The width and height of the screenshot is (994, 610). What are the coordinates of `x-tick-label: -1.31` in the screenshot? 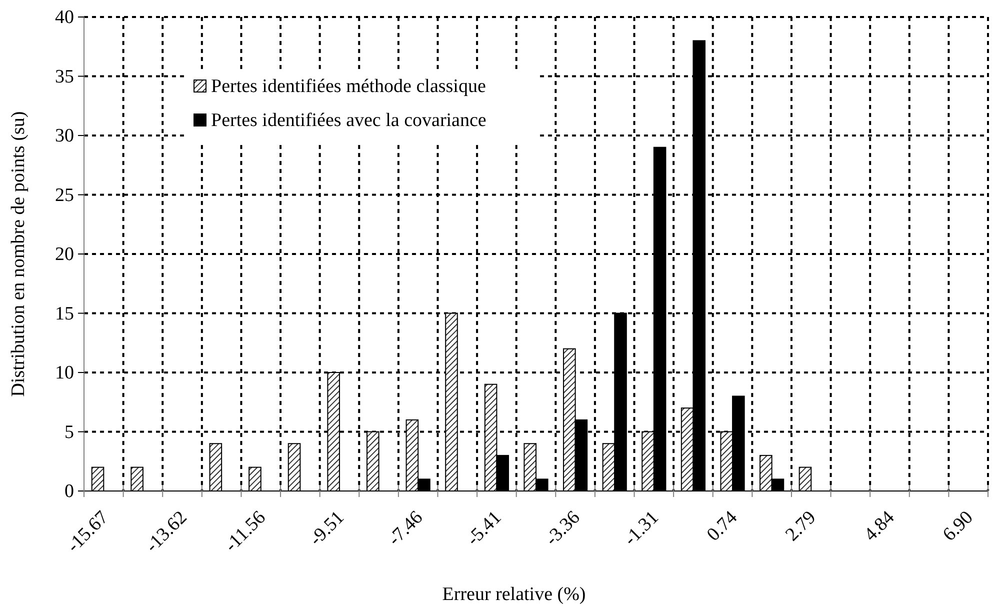 It's located at (641, 528).